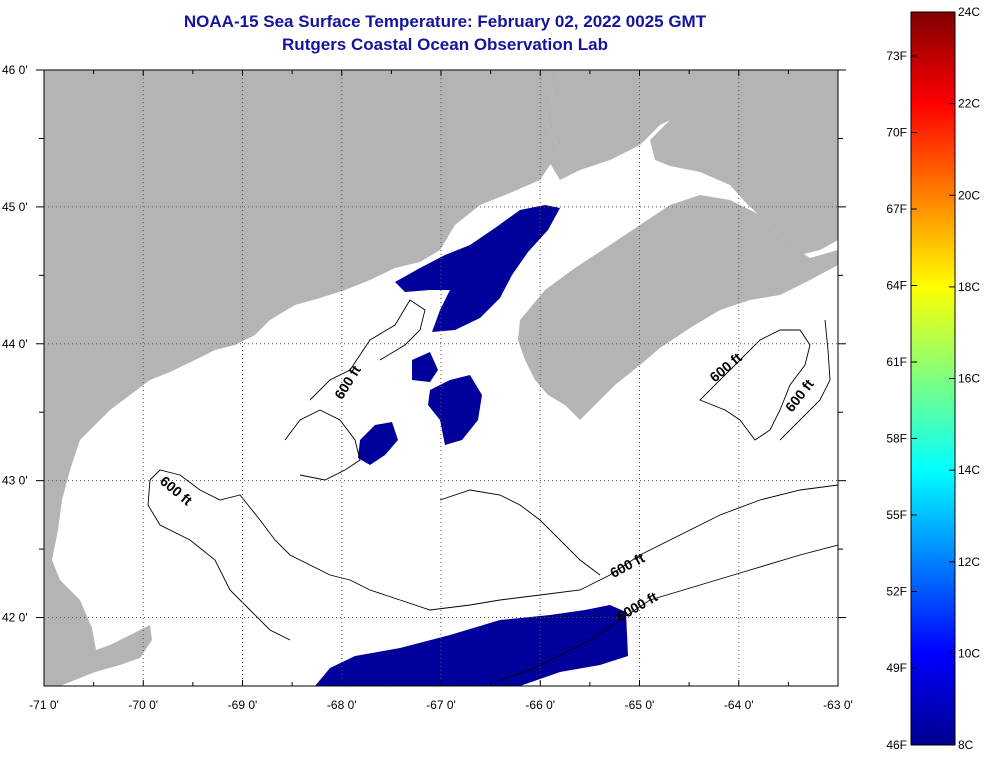 This screenshot has width=984, height=761. I want to click on lon-tick-label: -63 0', so click(838, 705).